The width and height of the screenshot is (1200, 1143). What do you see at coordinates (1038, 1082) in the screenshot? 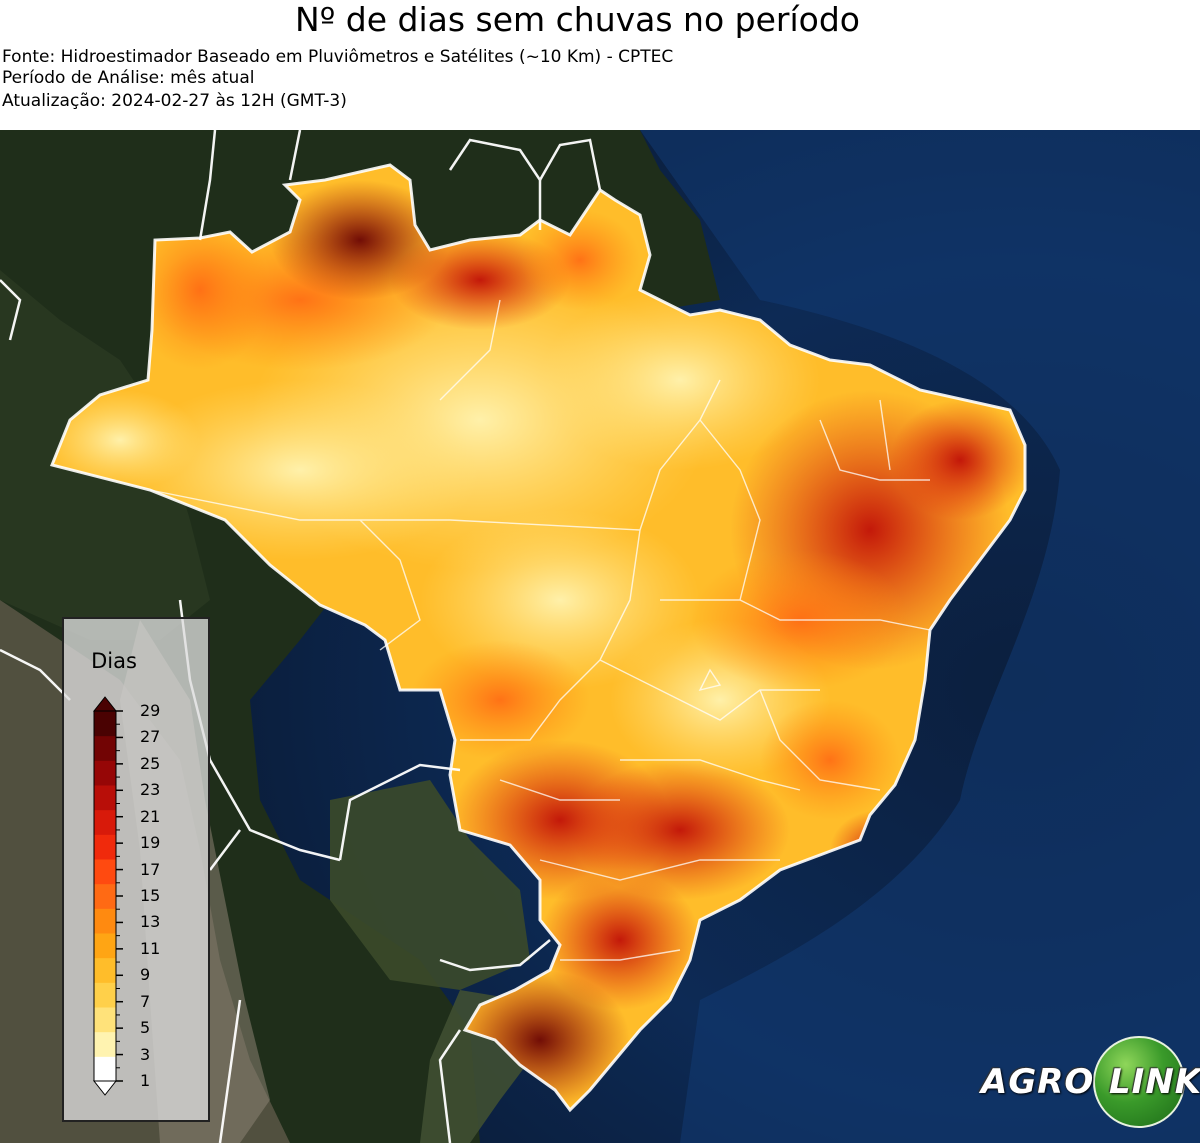
I see `logo-text-agro: AGRO` at bounding box center [1038, 1082].